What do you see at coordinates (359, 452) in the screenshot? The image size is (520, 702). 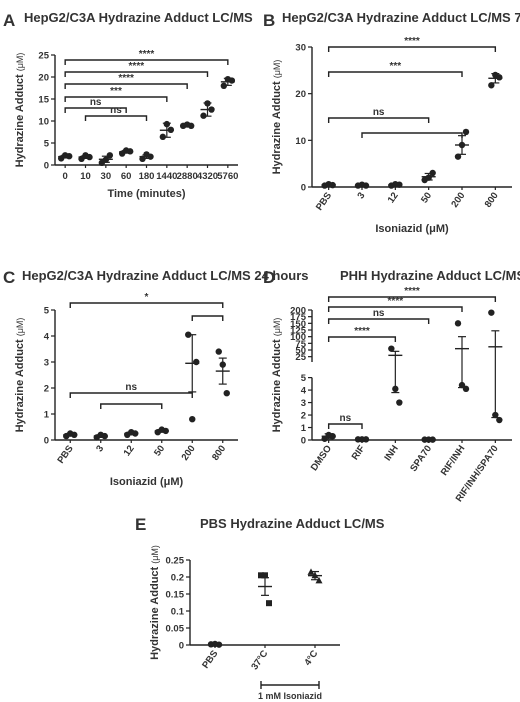 I see `x-tick-label: RIF` at bounding box center [359, 452].